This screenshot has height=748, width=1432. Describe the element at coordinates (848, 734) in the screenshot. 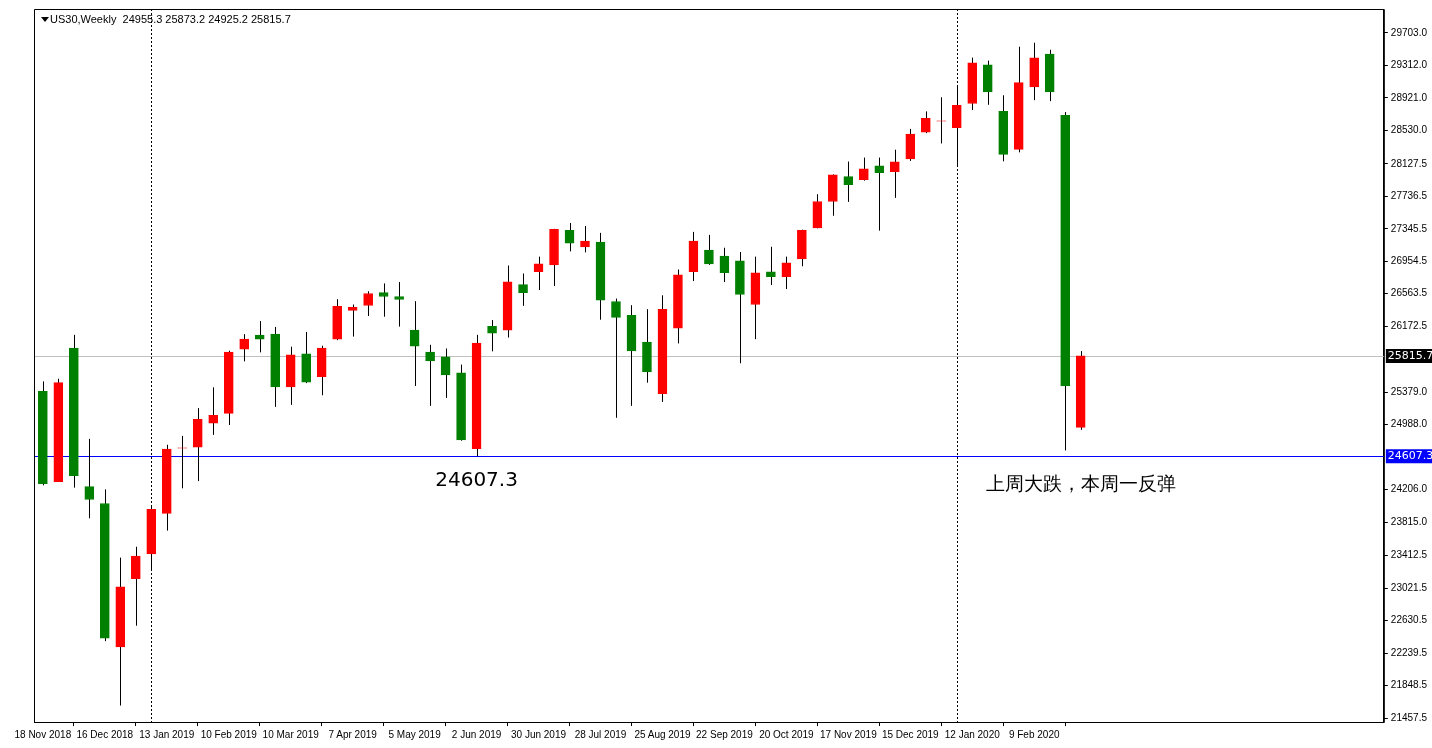

I see `x-tick-label: 17 Nov 2019` at that location.